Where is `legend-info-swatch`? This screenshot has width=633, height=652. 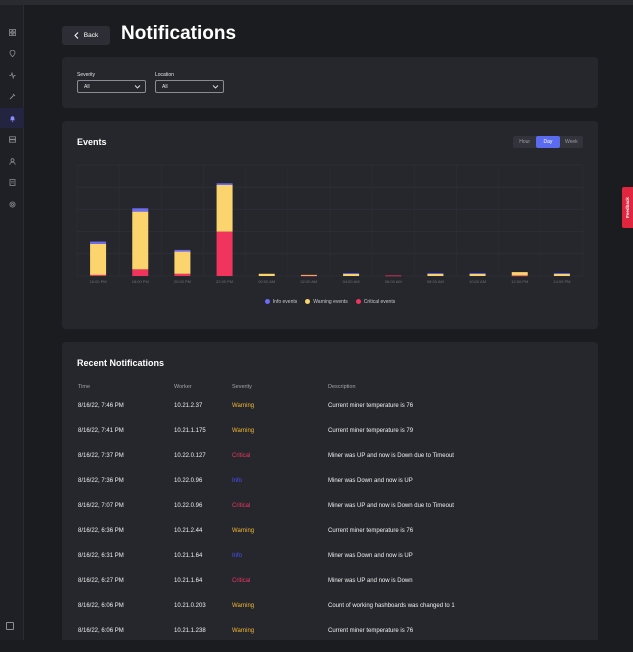 legend-info-swatch is located at coordinates (267, 301).